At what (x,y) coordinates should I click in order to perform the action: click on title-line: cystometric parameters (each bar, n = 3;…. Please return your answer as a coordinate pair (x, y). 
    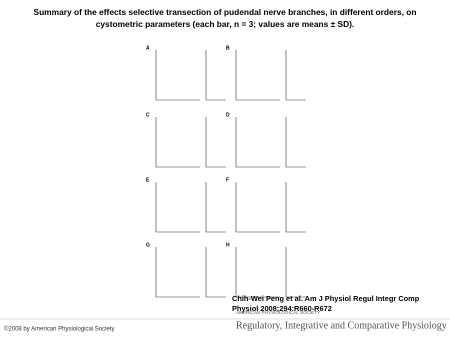
    Looking at the image, I should click on (225, 24).